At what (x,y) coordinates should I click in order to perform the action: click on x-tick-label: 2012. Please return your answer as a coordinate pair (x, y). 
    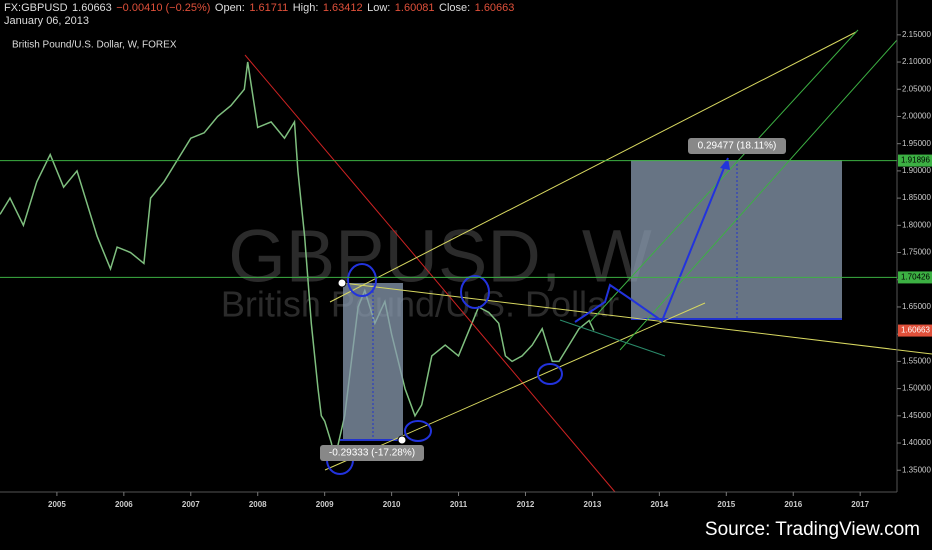
    Looking at the image, I should click on (526, 504).